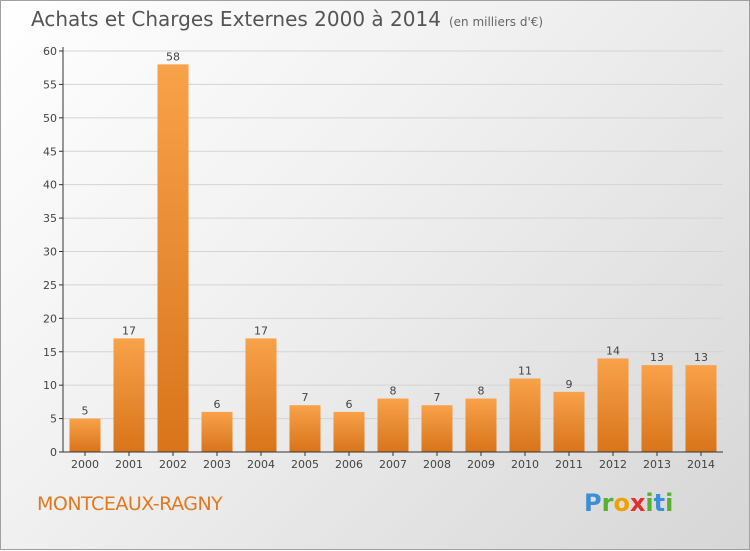 This screenshot has height=551, width=750. I want to click on x-tick-label: 2012, so click(613, 464).